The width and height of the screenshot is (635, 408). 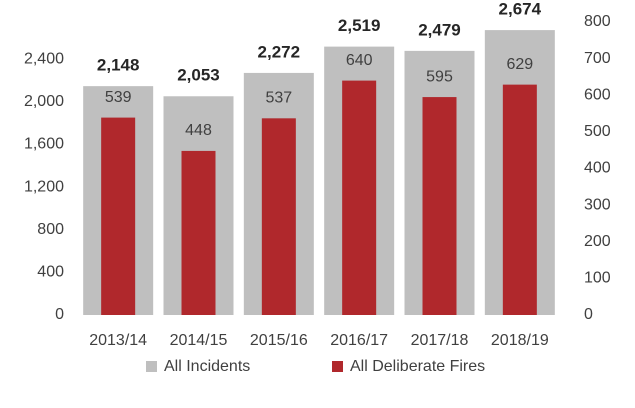 I want to click on y2-tick-label: 0, so click(x=588, y=314).